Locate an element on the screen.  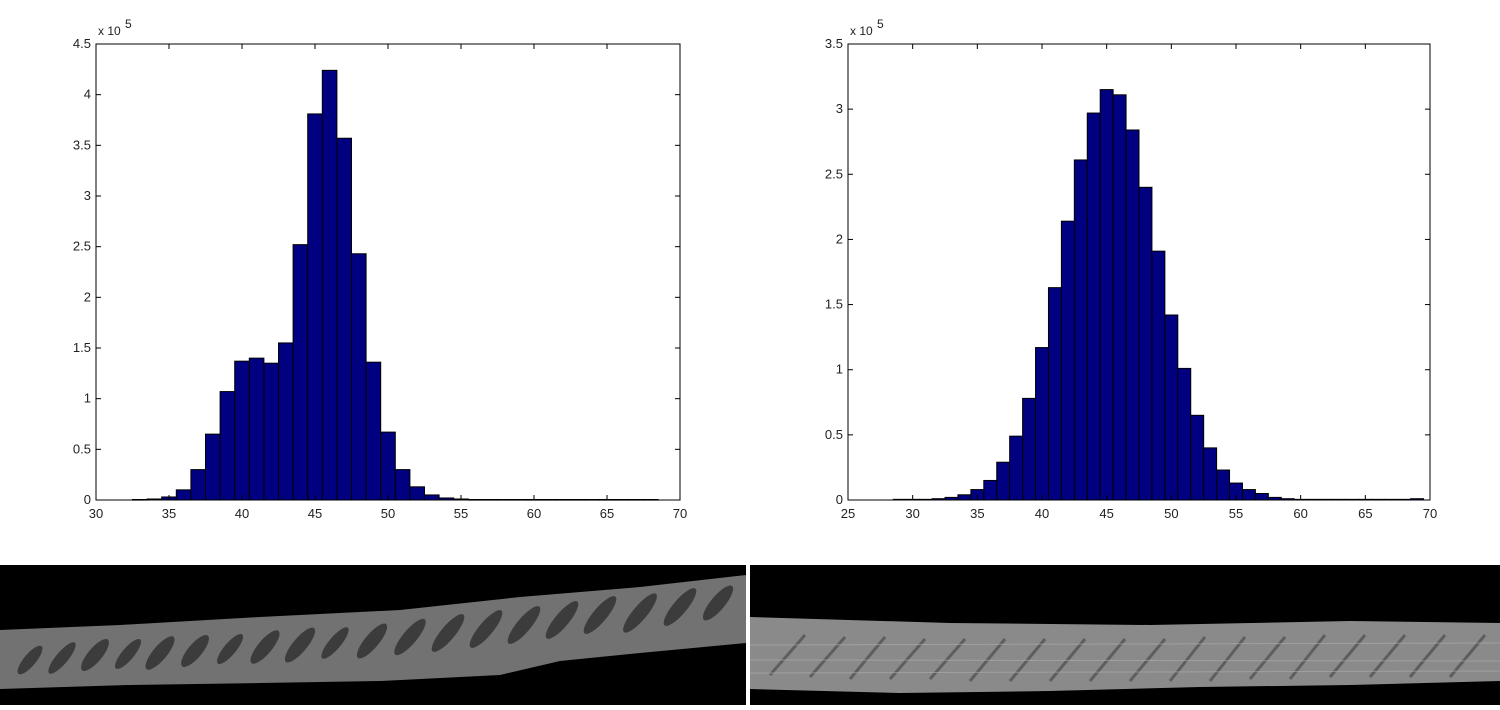
right-strip-image is located at coordinates (1125, 635).